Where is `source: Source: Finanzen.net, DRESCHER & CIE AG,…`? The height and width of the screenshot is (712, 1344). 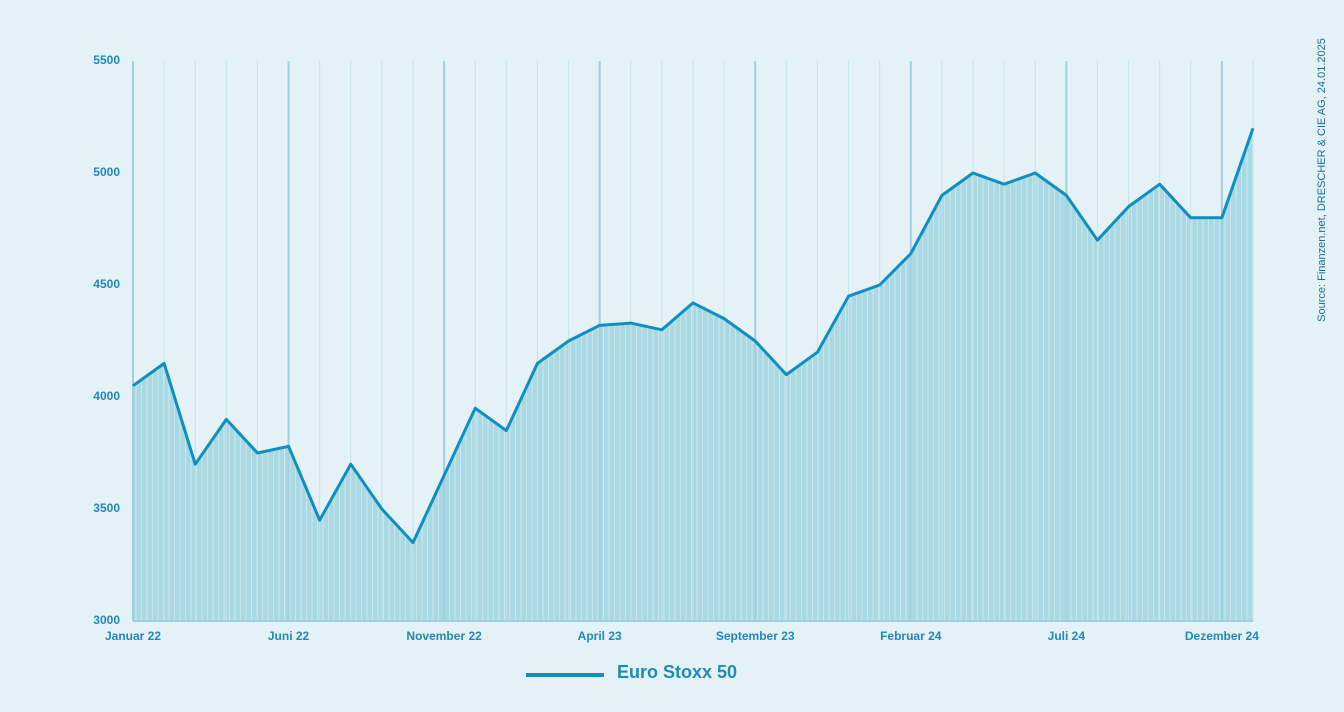
source: Source: Finanzen.net, DRESCHER & CIE AG,… is located at coordinates (1322, 180).